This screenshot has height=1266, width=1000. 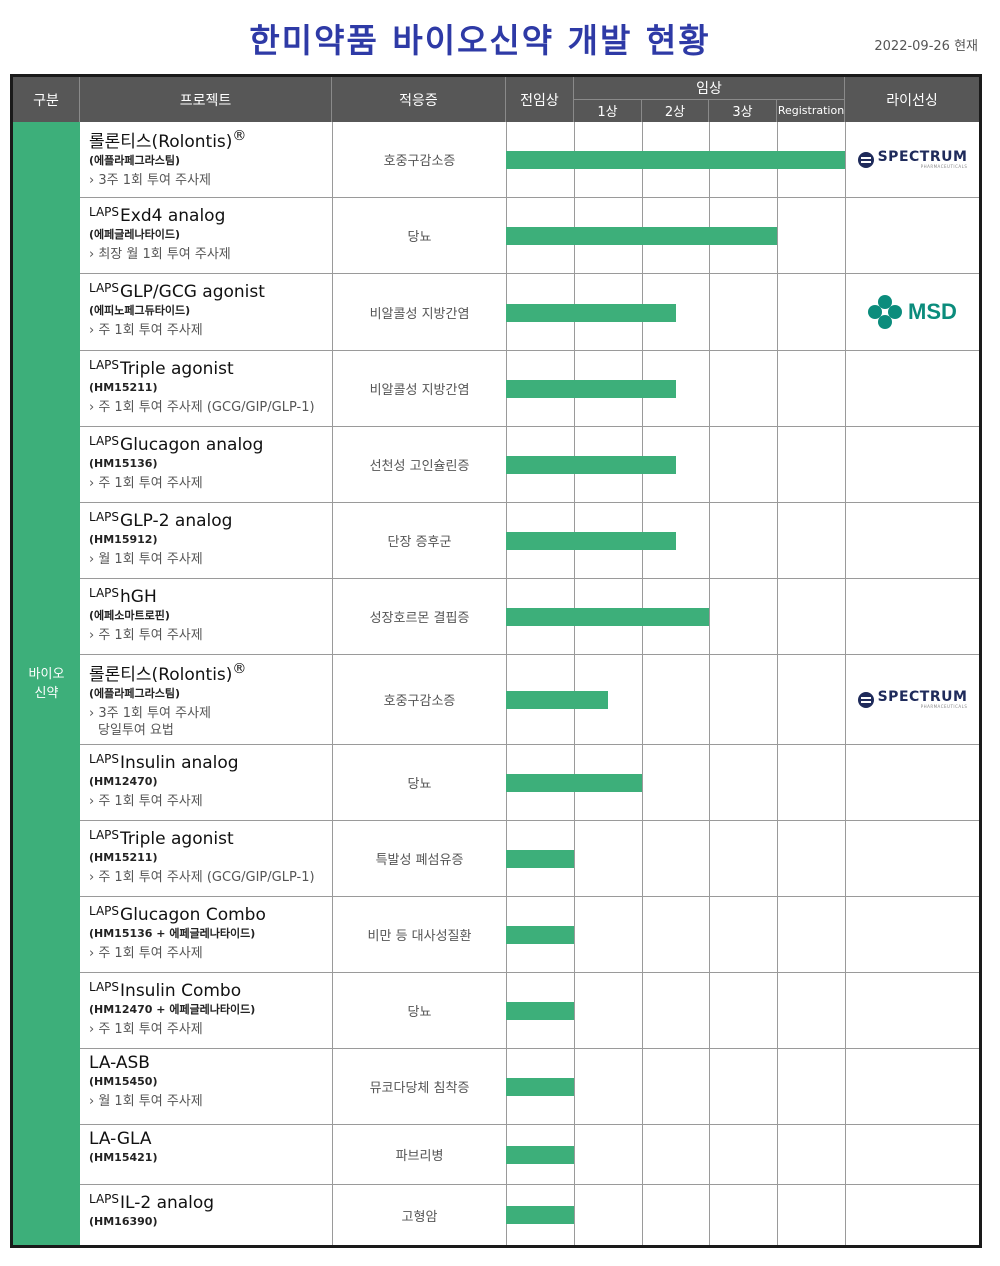 What do you see at coordinates (206, 1215) in the screenshot?
I see `project-cell: LAPSIL-2 analog (HM16390)` at bounding box center [206, 1215].